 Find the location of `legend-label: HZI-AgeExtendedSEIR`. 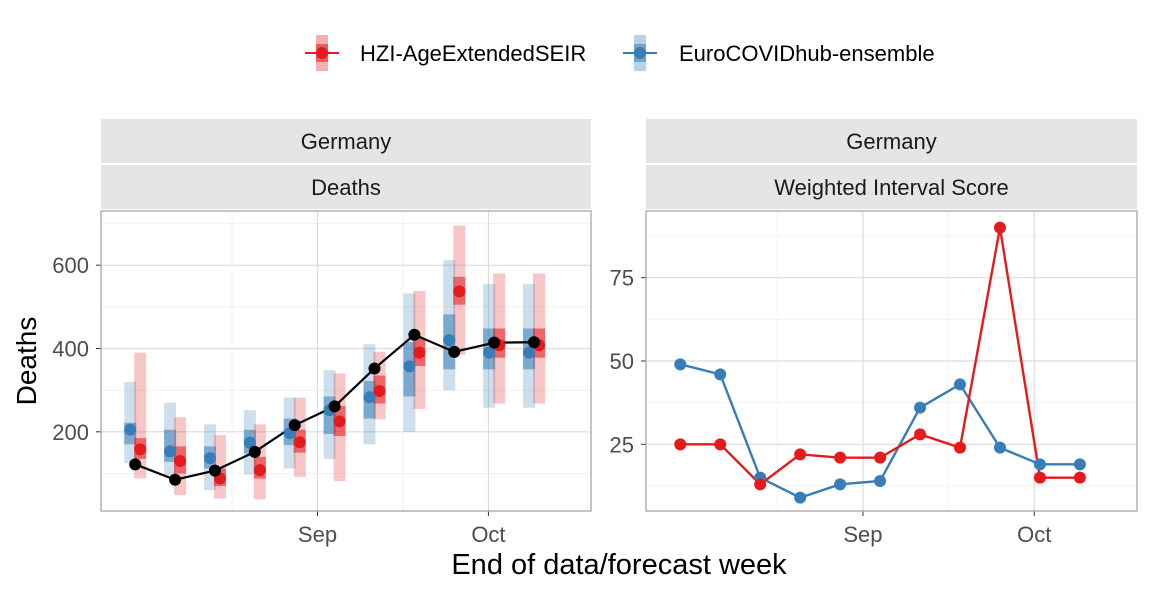

legend-label: HZI-AgeExtendedSEIR is located at coordinates (473, 53).